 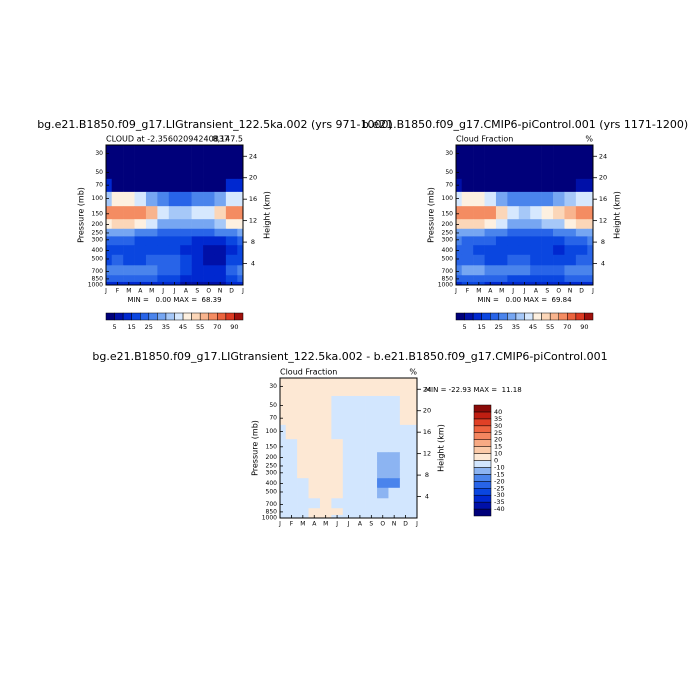 What do you see at coordinates (200, 327) in the screenshot?
I see `colorbar-label: 55` at bounding box center [200, 327].